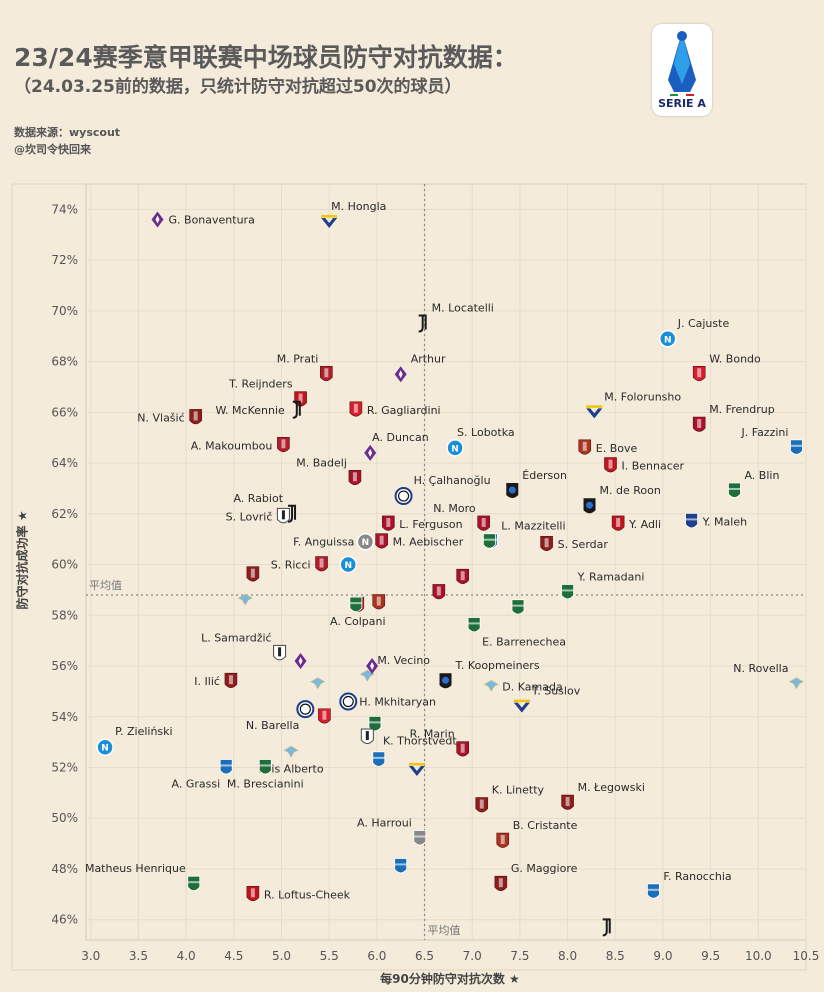  Describe the element at coordinates (64, 362) in the screenshot. I see `y-tick-label: 68%` at that location.